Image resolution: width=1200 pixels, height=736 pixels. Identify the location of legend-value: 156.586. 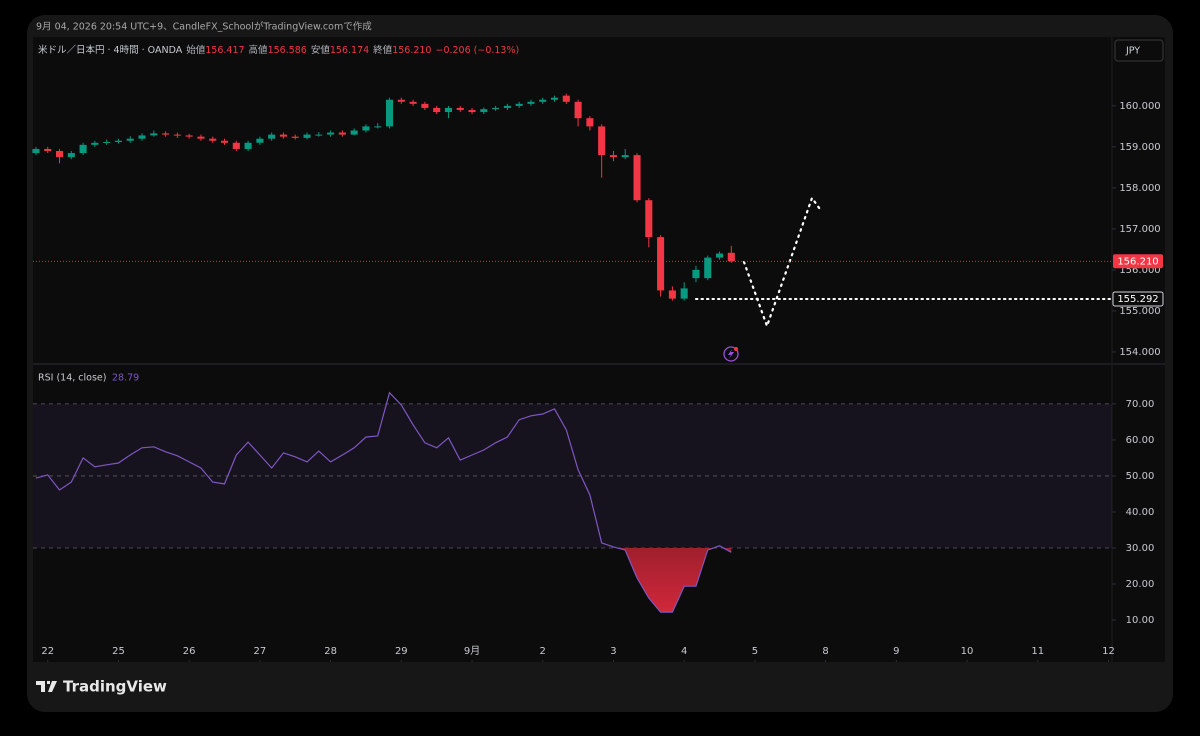
(287, 50).